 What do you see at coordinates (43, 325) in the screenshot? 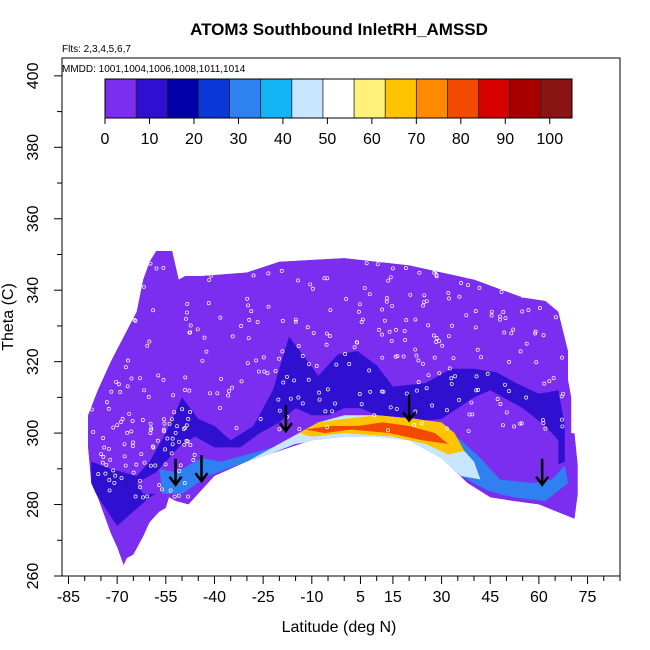
I see `y-axis: 260 280 300 320 340 360 380 400` at bounding box center [43, 325].